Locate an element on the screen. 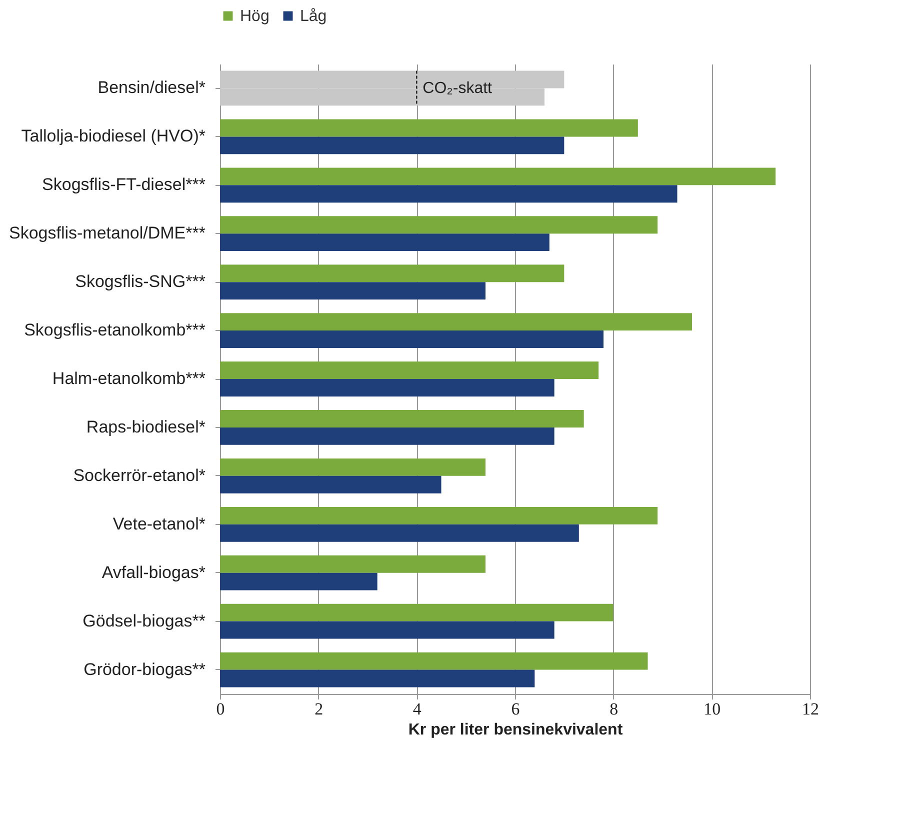  y-tick-label: Skogsflis-FT-diesel*** is located at coordinates (124, 184).